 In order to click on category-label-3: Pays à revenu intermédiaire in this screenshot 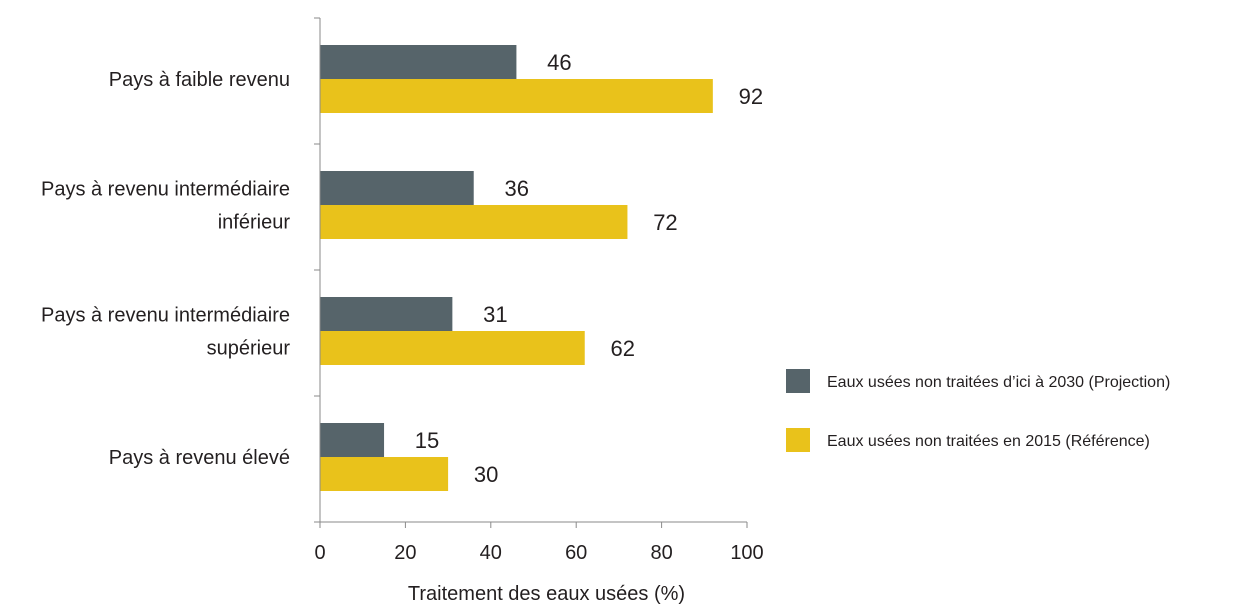, I will do `click(165, 316)`.